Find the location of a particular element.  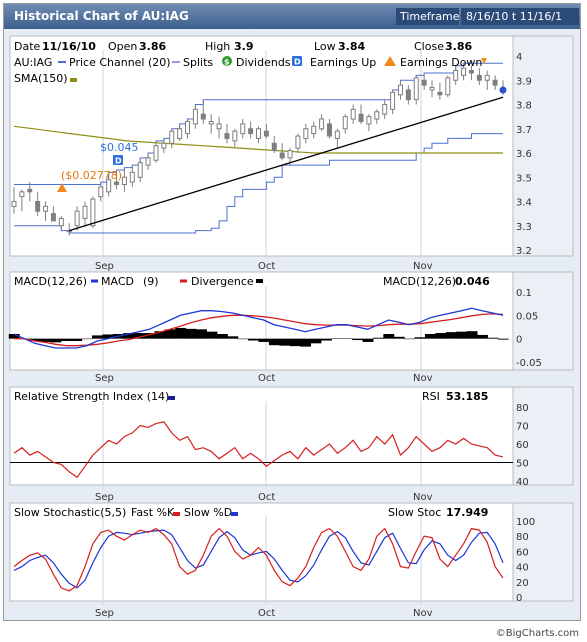

date-value: 11/16/10 is located at coordinates (69, 46).